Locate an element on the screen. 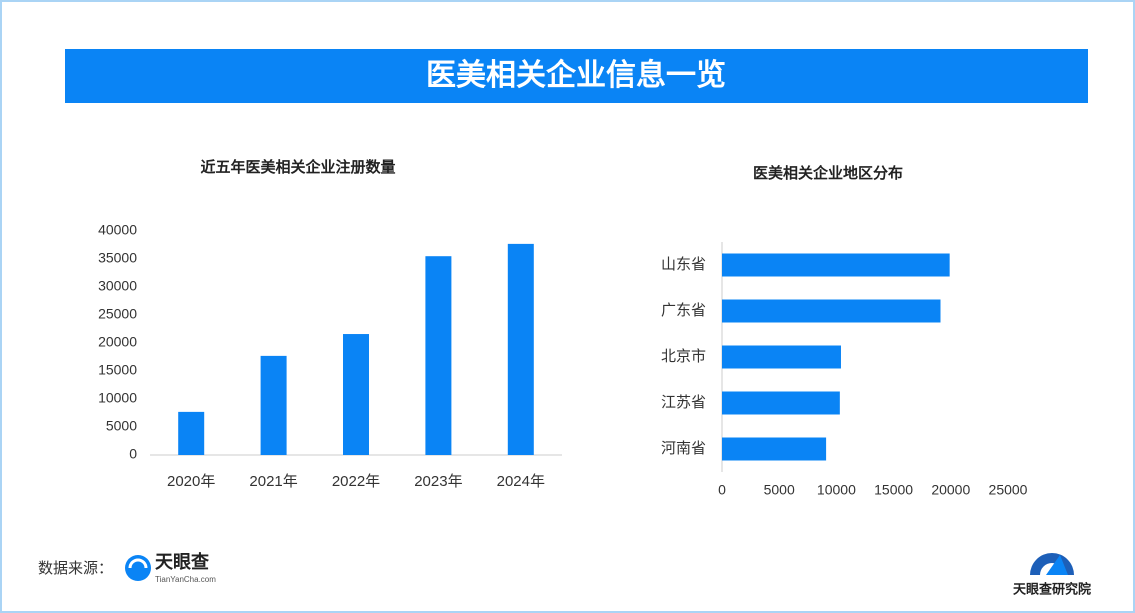  banner is located at coordinates (576, 76).